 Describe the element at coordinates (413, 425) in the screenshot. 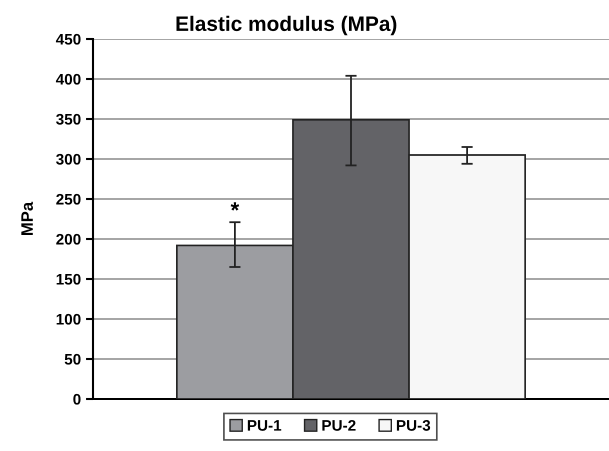

I see `legend-label: PU-3` at that location.